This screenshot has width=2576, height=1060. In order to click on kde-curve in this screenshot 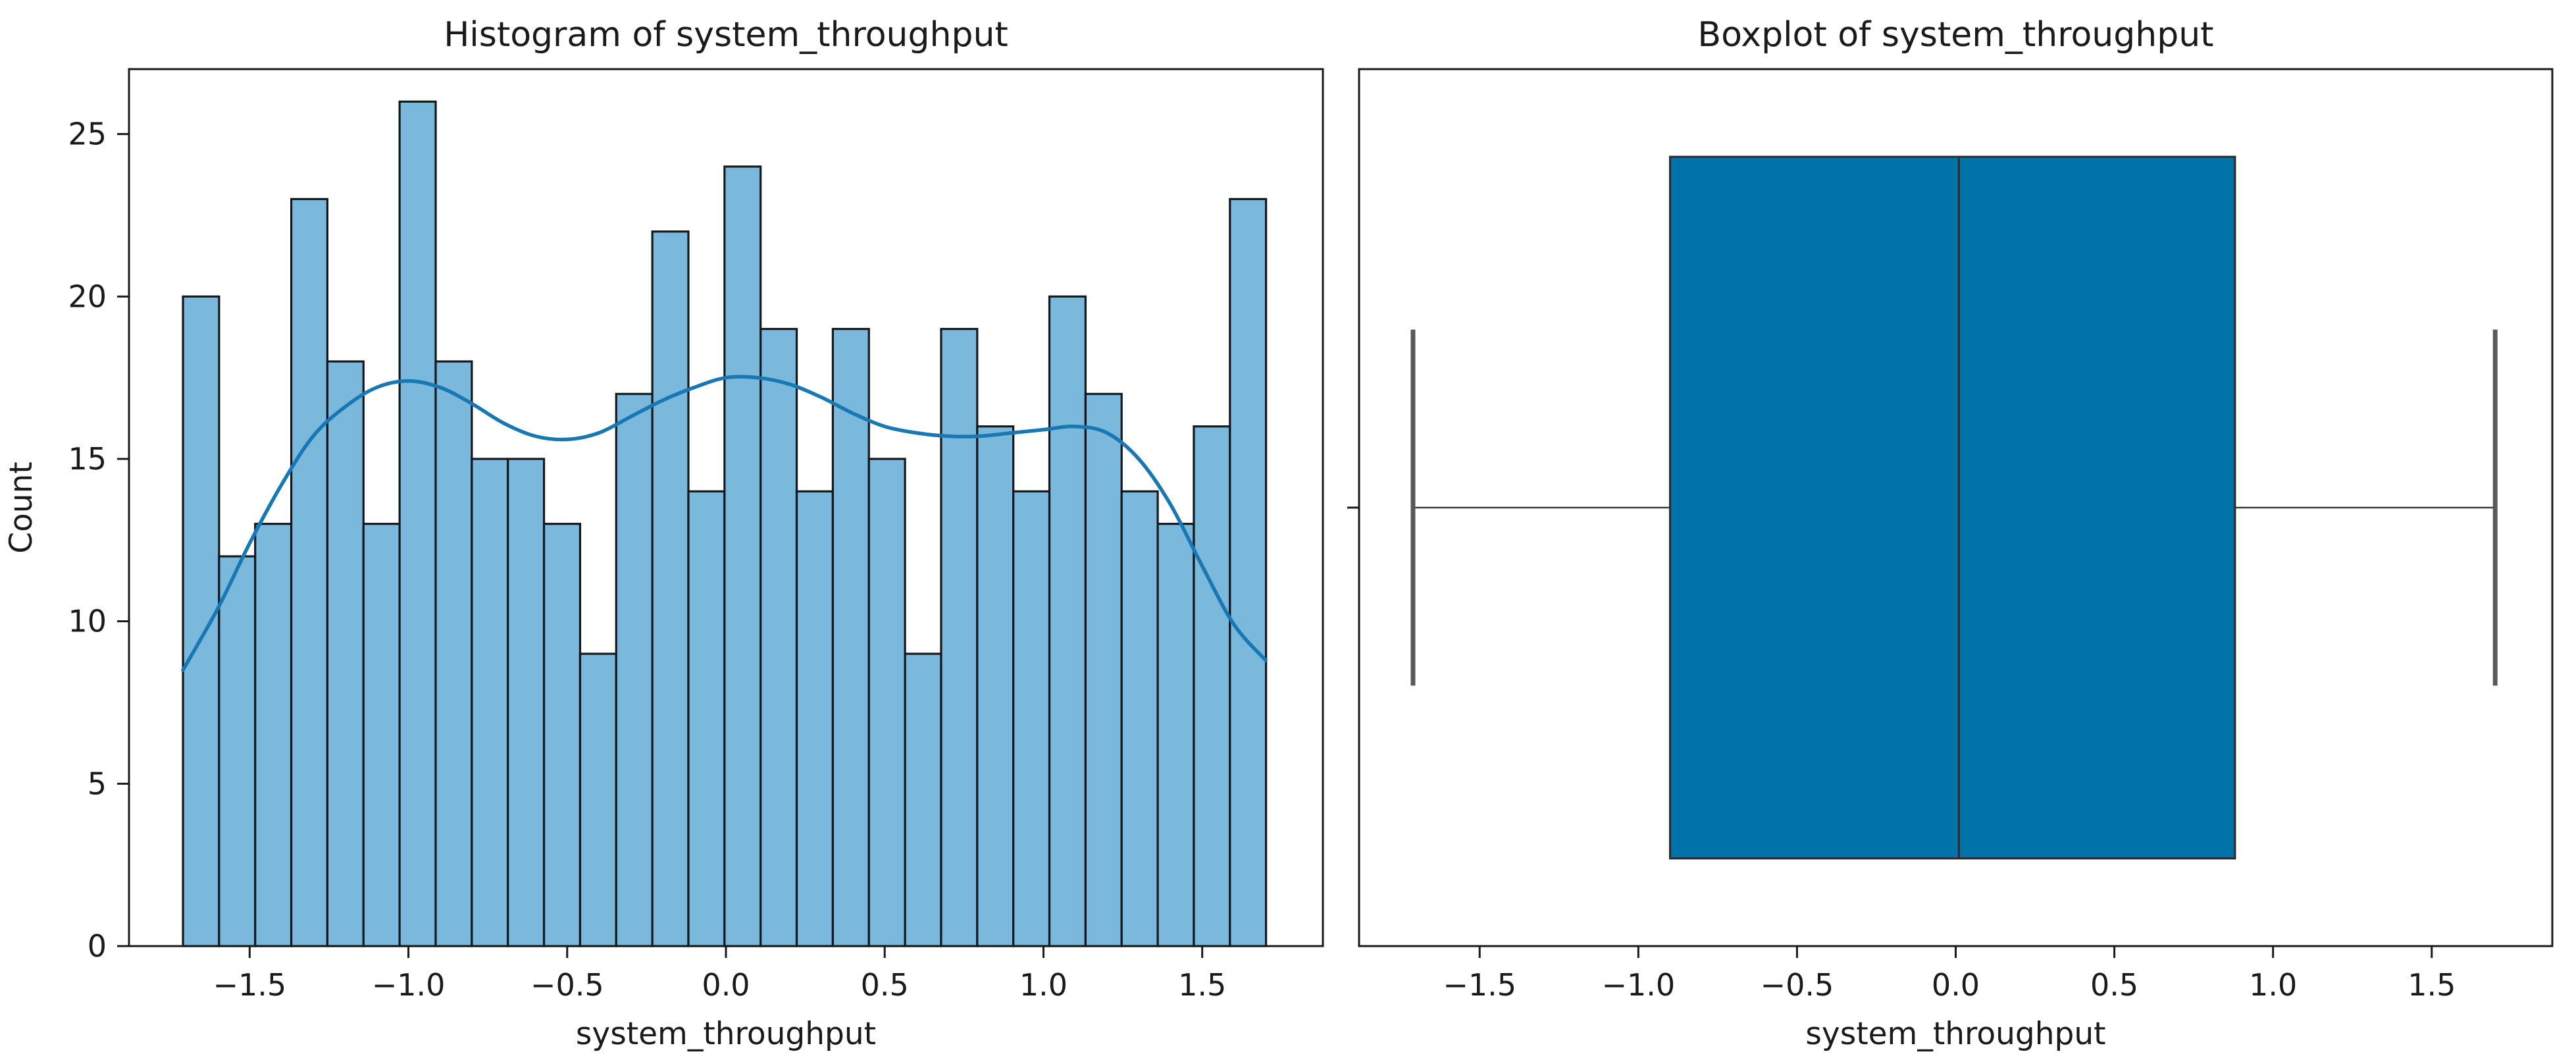, I will do `click(724, 523)`.